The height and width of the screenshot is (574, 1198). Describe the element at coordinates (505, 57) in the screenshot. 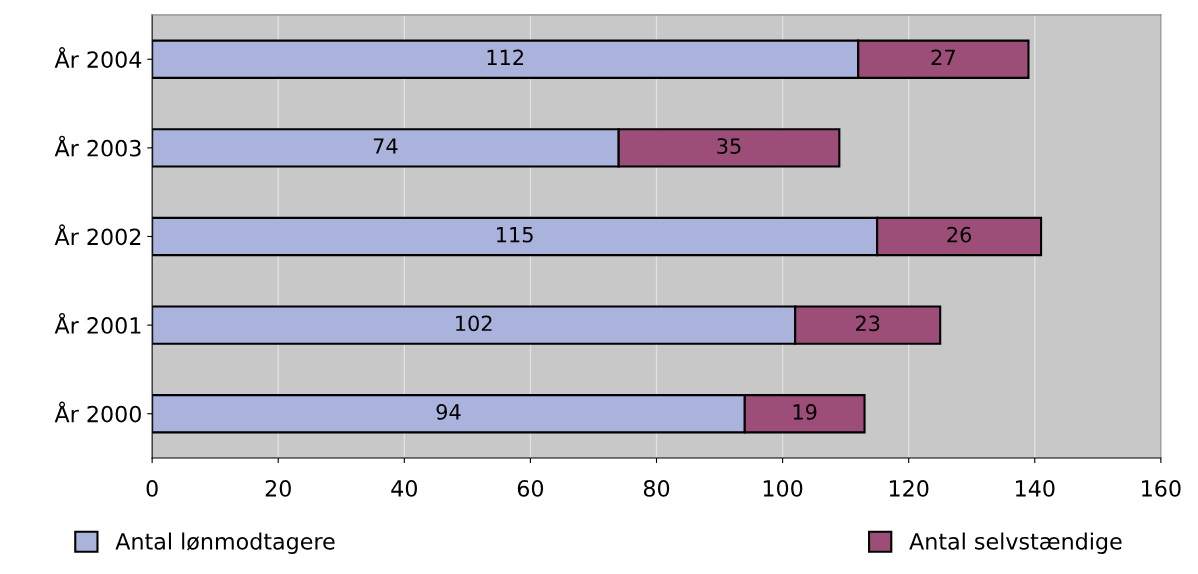

I see `data-label: 112` at that location.